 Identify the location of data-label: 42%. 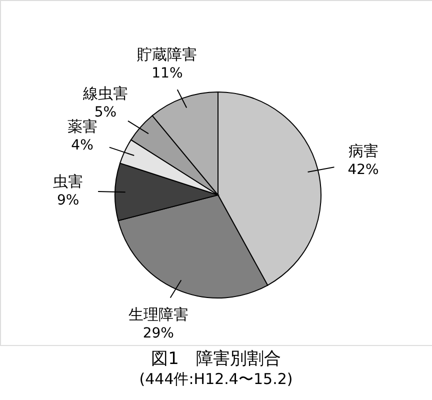
(363, 170).